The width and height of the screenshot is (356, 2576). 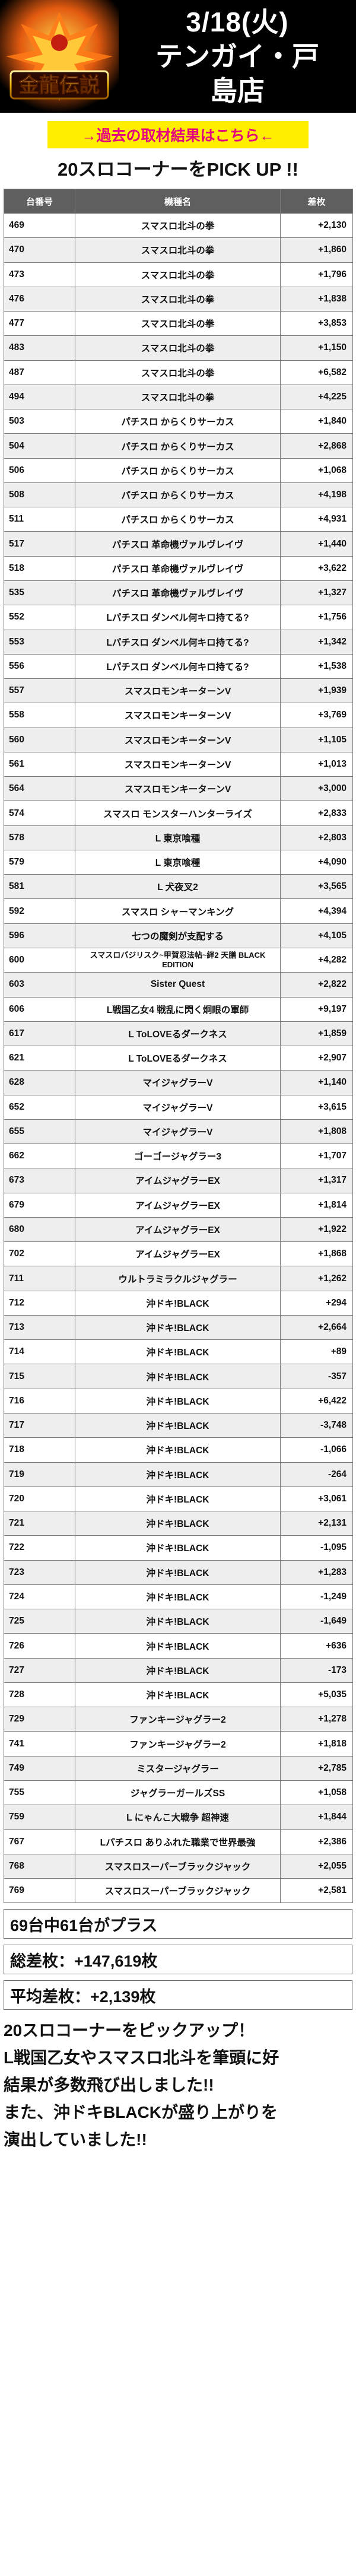 I want to click on machine-number: 725, so click(x=39, y=1621).